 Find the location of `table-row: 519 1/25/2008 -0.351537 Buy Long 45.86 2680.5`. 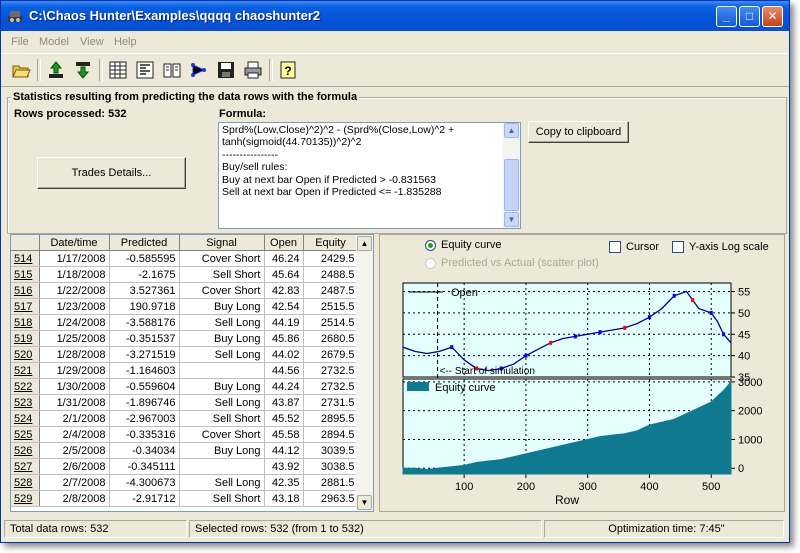

table-row: 519 1/25/2008 -0.351537 Buy Long 45.86 2680.5 is located at coordinates (185, 338).